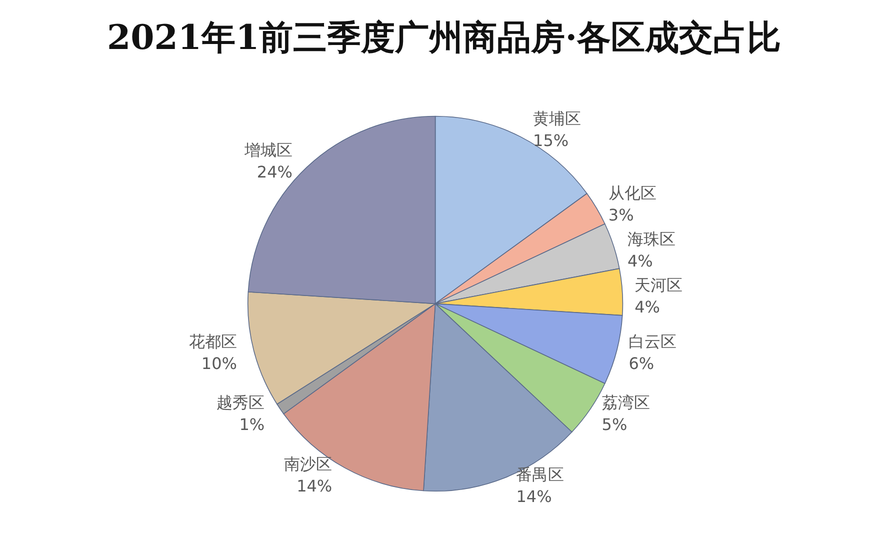 The width and height of the screenshot is (888, 544). Describe the element at coordinates (274, 172) in the screenshot. I see `data-label: 24%` at that location.